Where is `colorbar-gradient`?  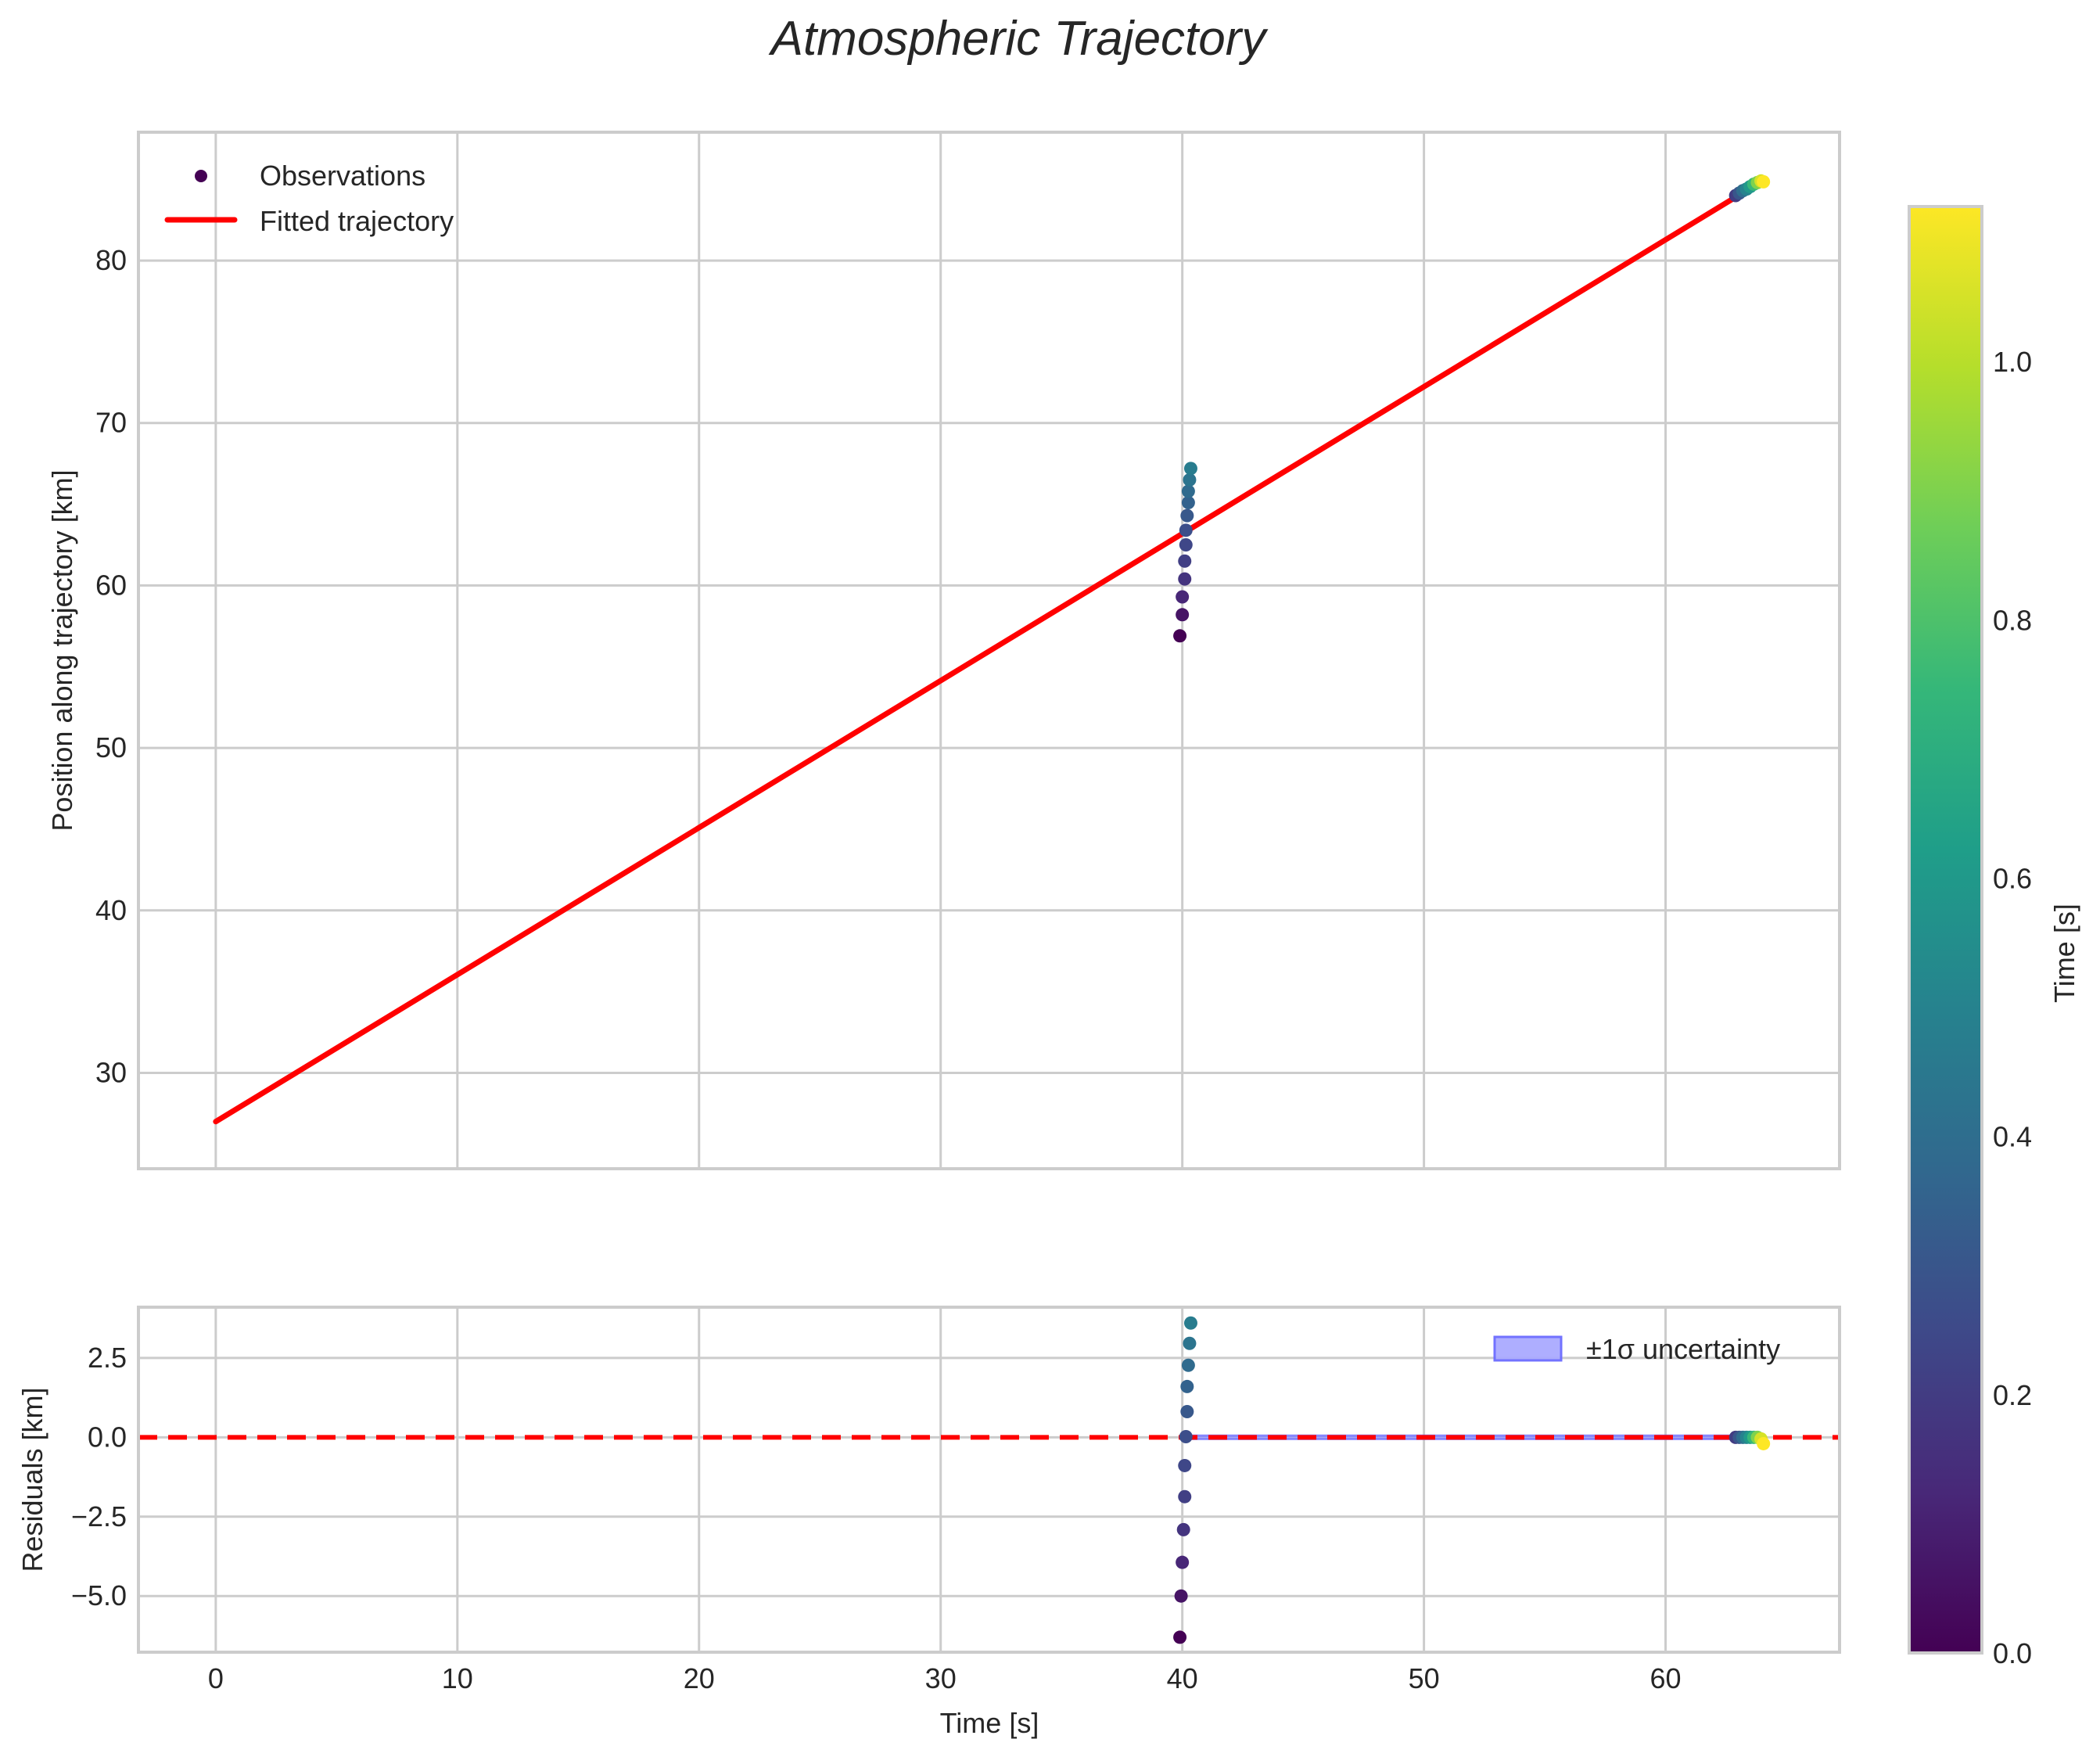
colorbar-gradient is located at coordinates (1945, 930).